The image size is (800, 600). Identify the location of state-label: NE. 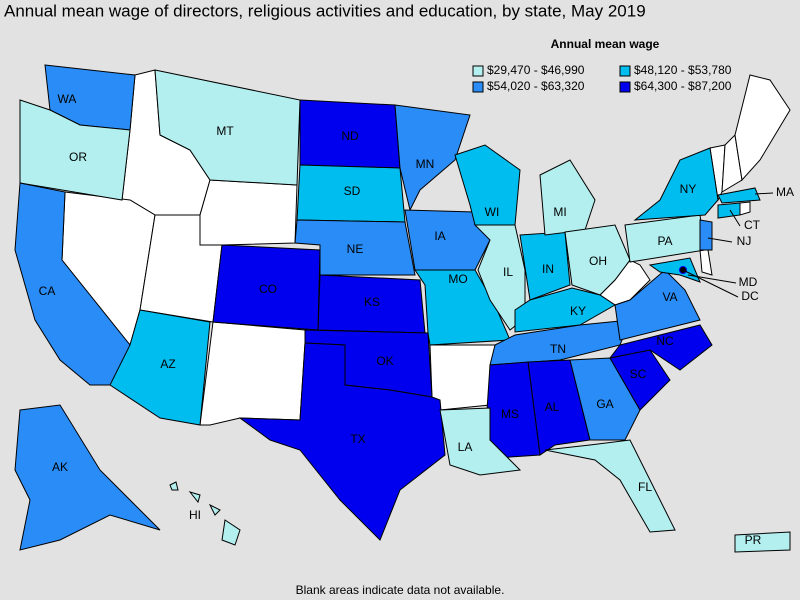
(355, 249).